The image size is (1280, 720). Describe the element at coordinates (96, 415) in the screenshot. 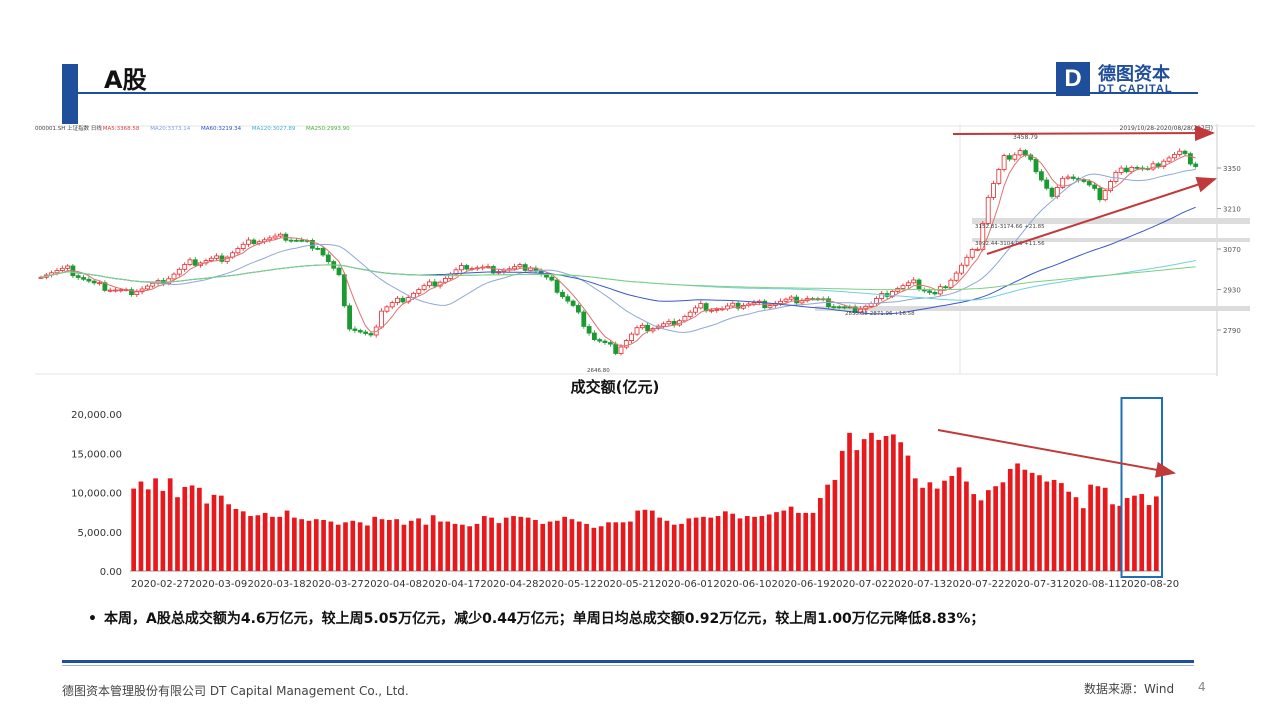

I see `y-tick-label: 20,000.00` at that location.